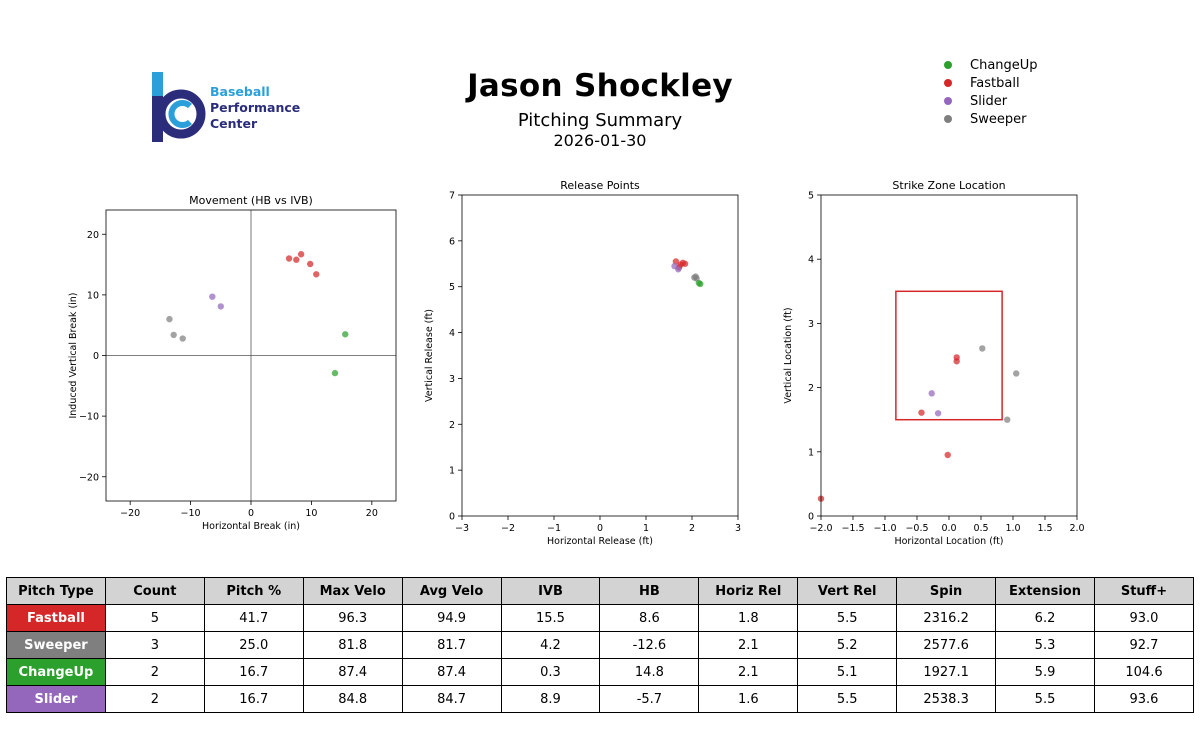 The width and height of the screenshot is (1200, 731). I want to click on table-cell: 1927.1, so click(946, 672).